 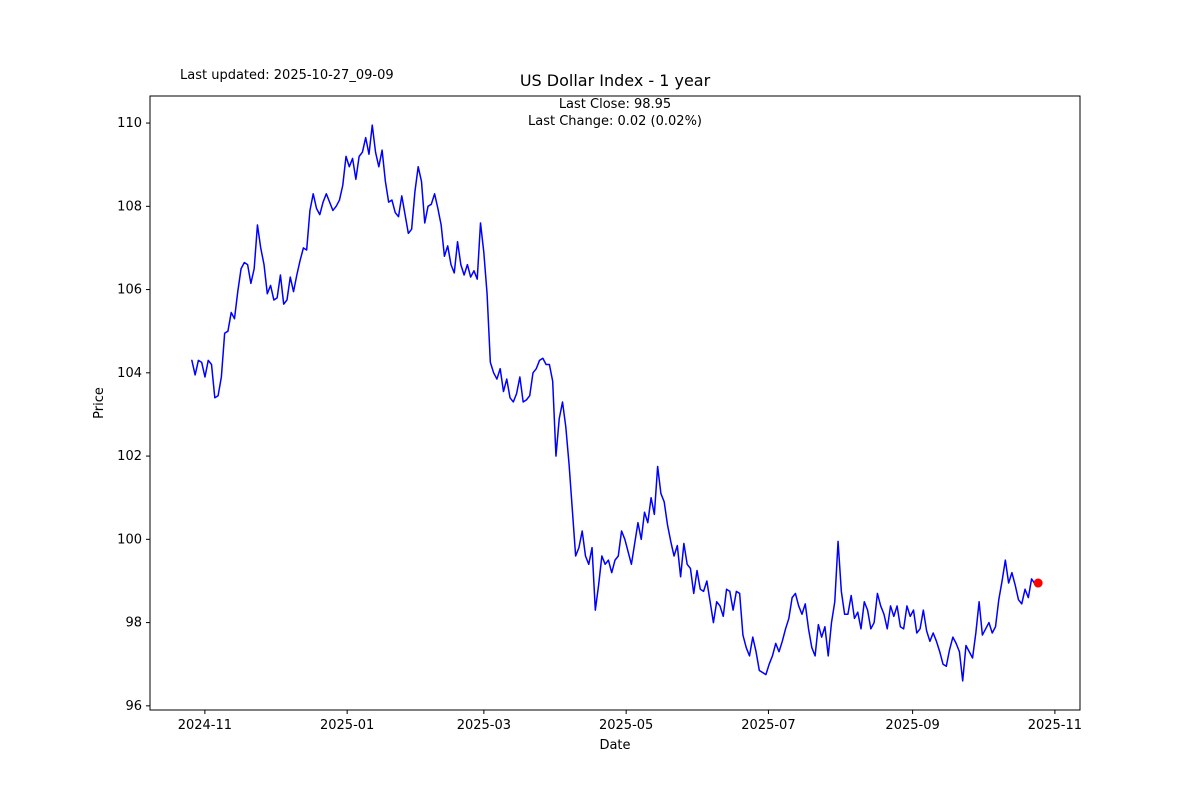 What do you see at coordinates (768, 725) in the screenshot?
I see `x-tick-label: 2025-07` at bounding box center [768, 725].